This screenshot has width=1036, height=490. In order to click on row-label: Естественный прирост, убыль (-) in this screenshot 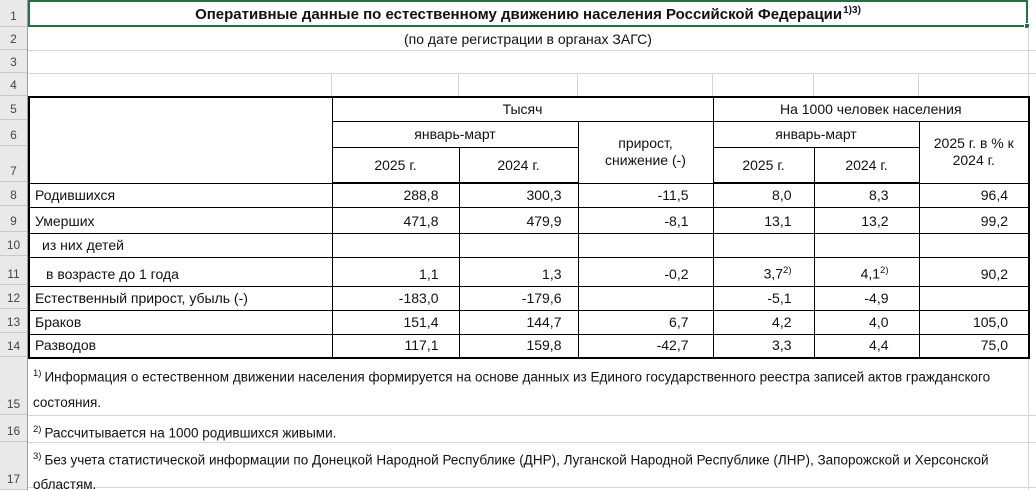, I will do `click(180, 298)`.